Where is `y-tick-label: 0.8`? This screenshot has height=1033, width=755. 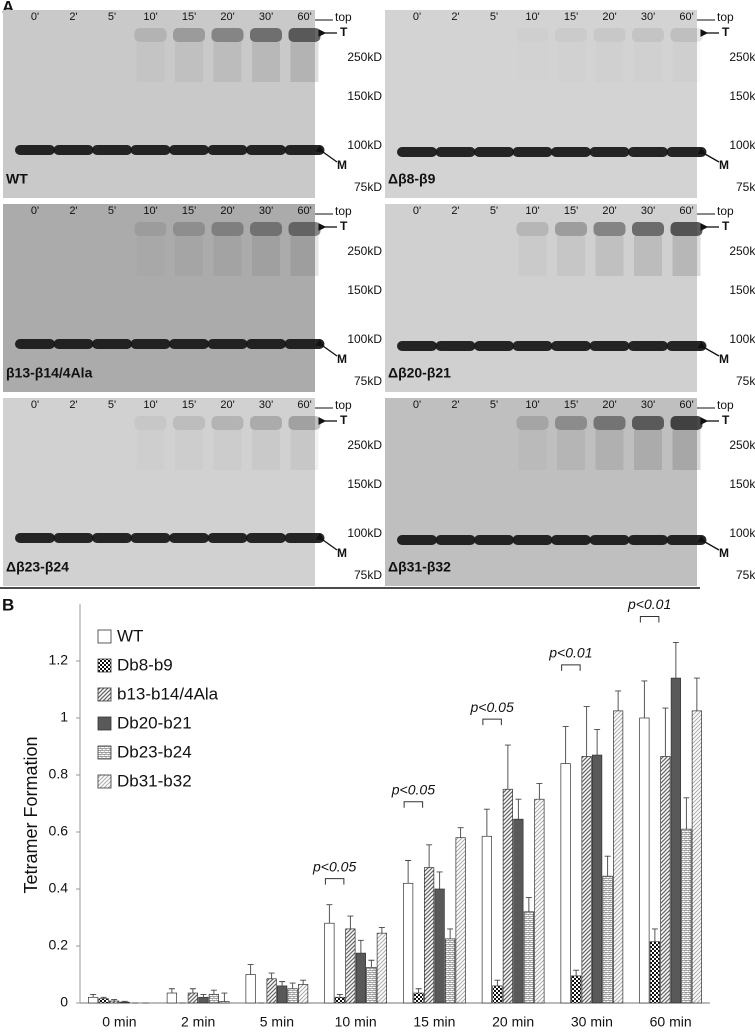 y-tick-label: 0.8 is located at coordinates (59, 774).